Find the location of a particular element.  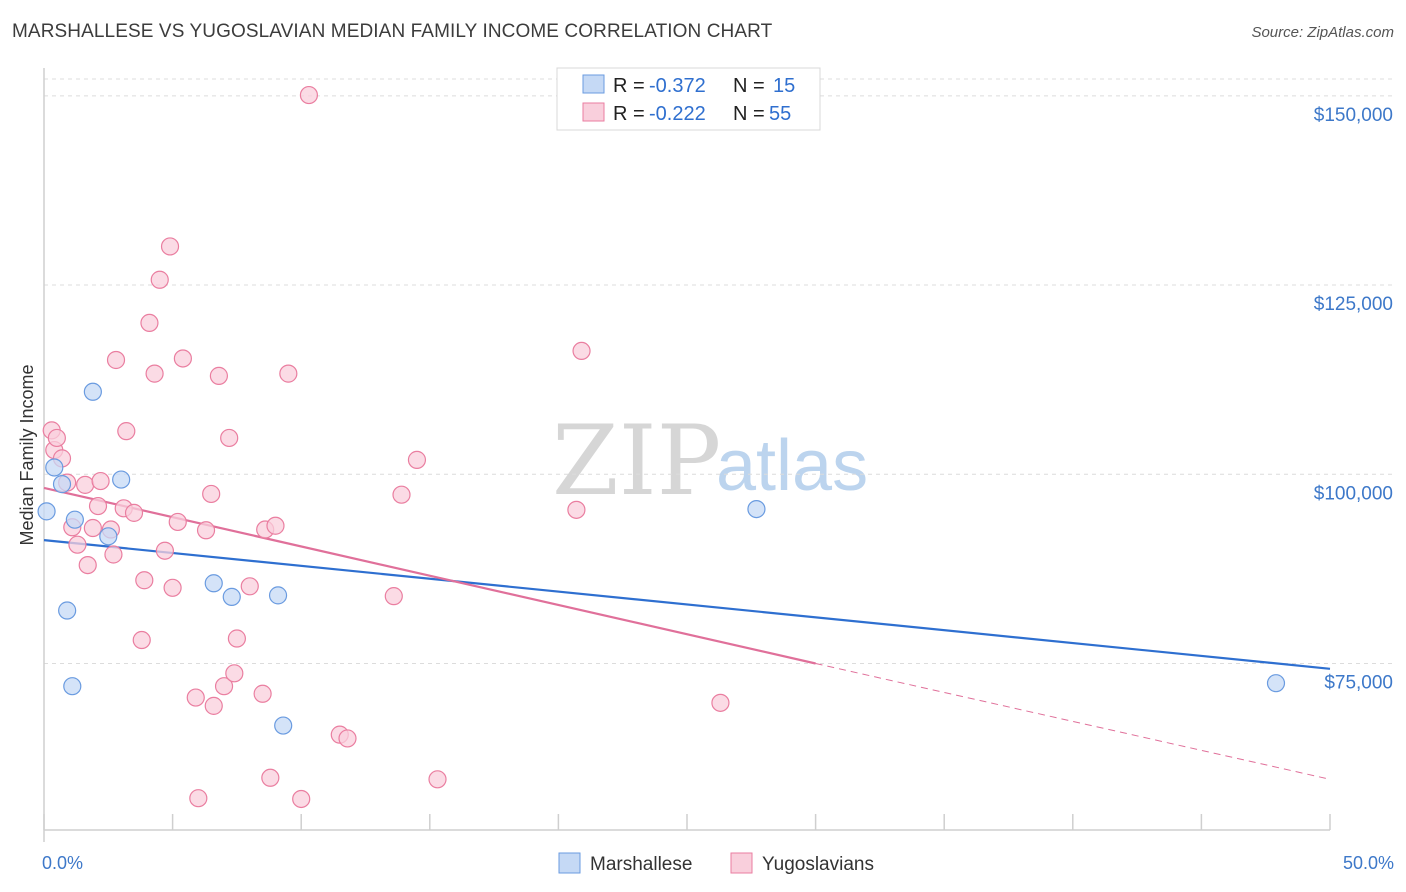

series-swatch-marshallese is located at coordinates (569, 863).